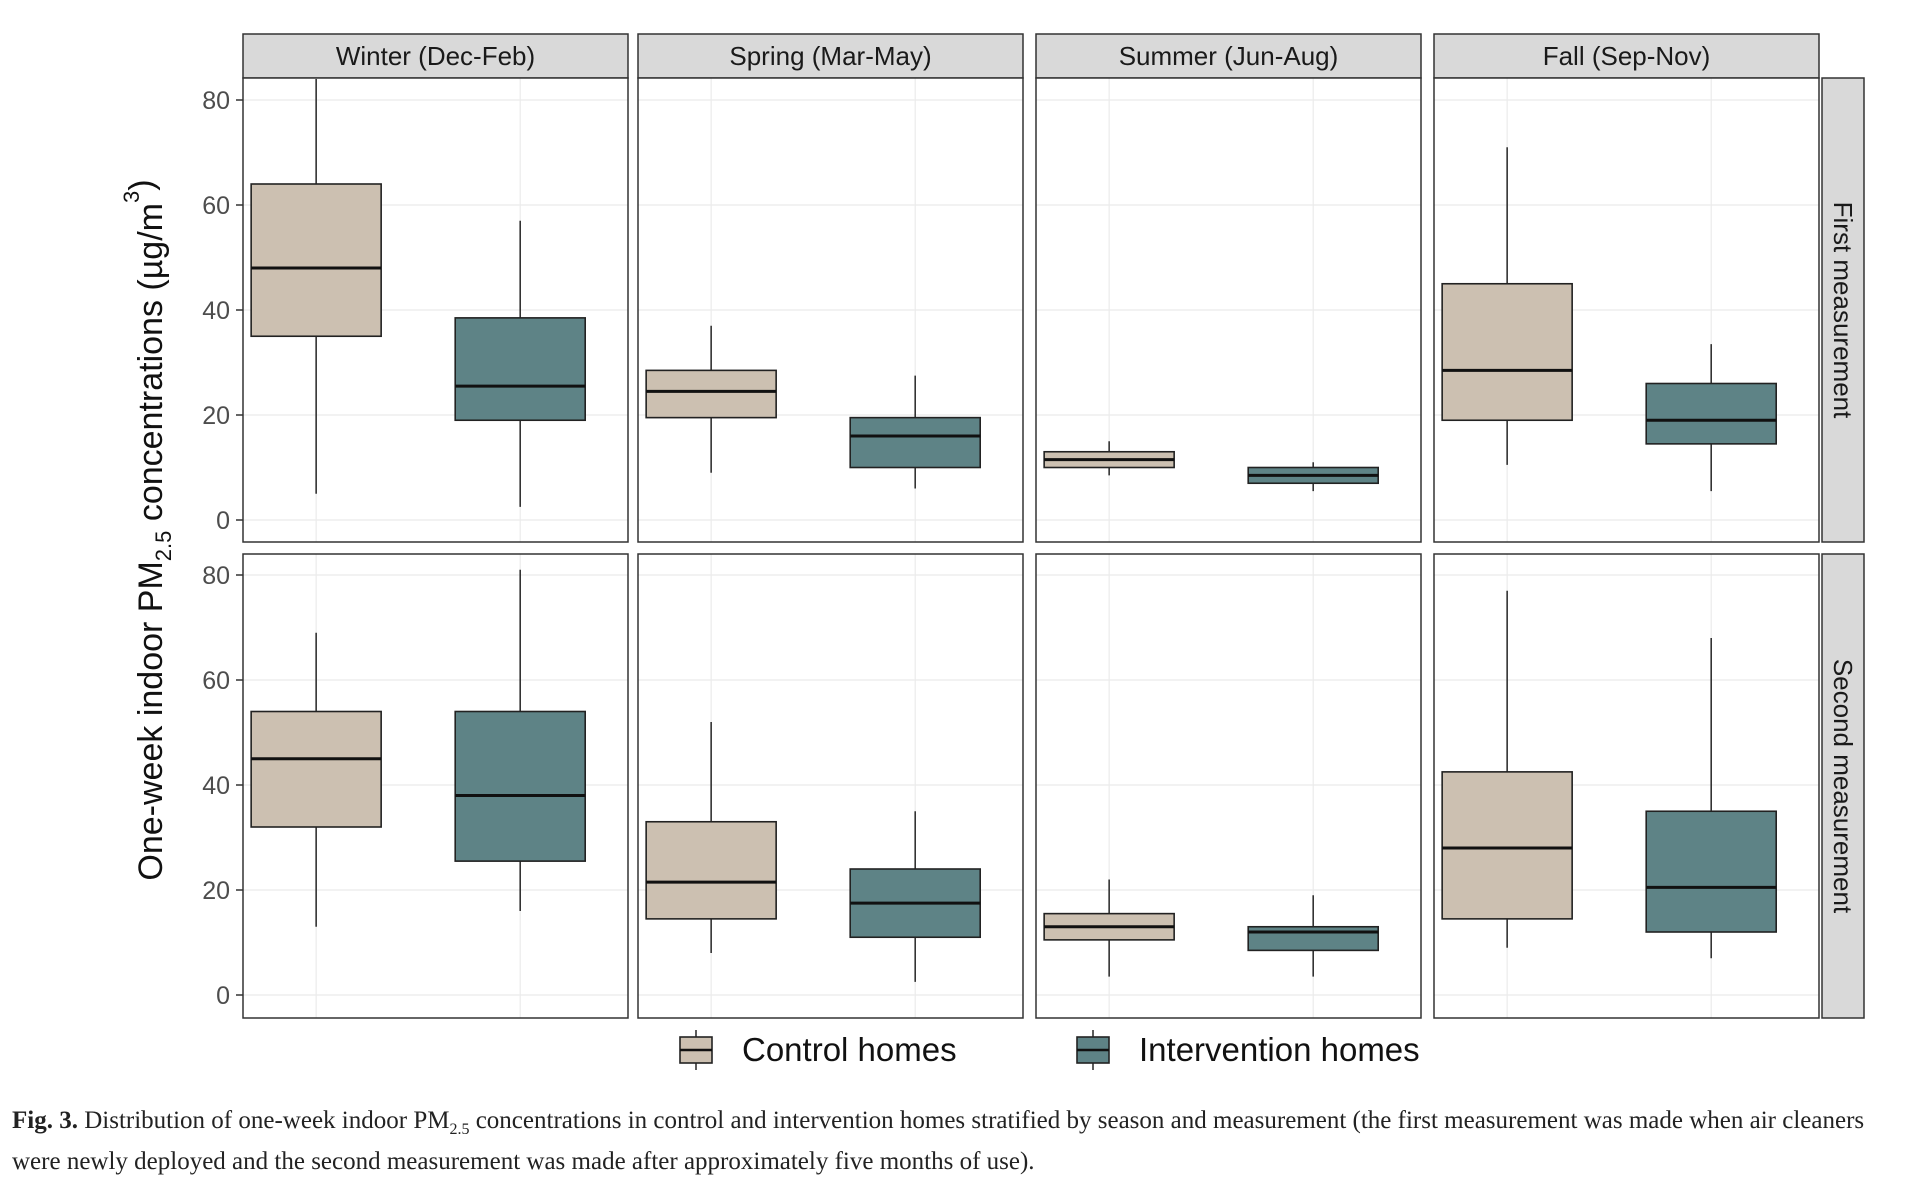  I want to click on column-strip-label: Summer (Jun-Aug), so click(1229, 56).